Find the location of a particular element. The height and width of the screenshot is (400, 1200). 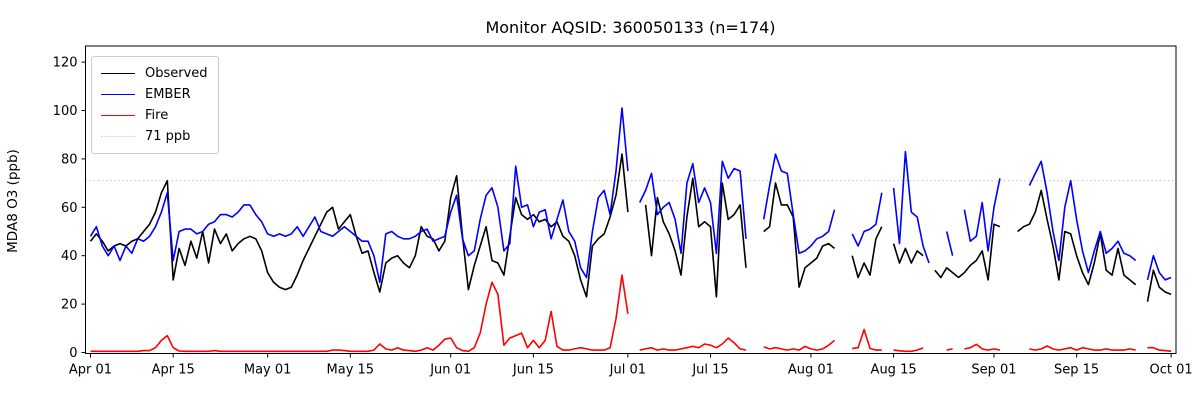

legend-label: EMBER is located at coordinates (168, 94).